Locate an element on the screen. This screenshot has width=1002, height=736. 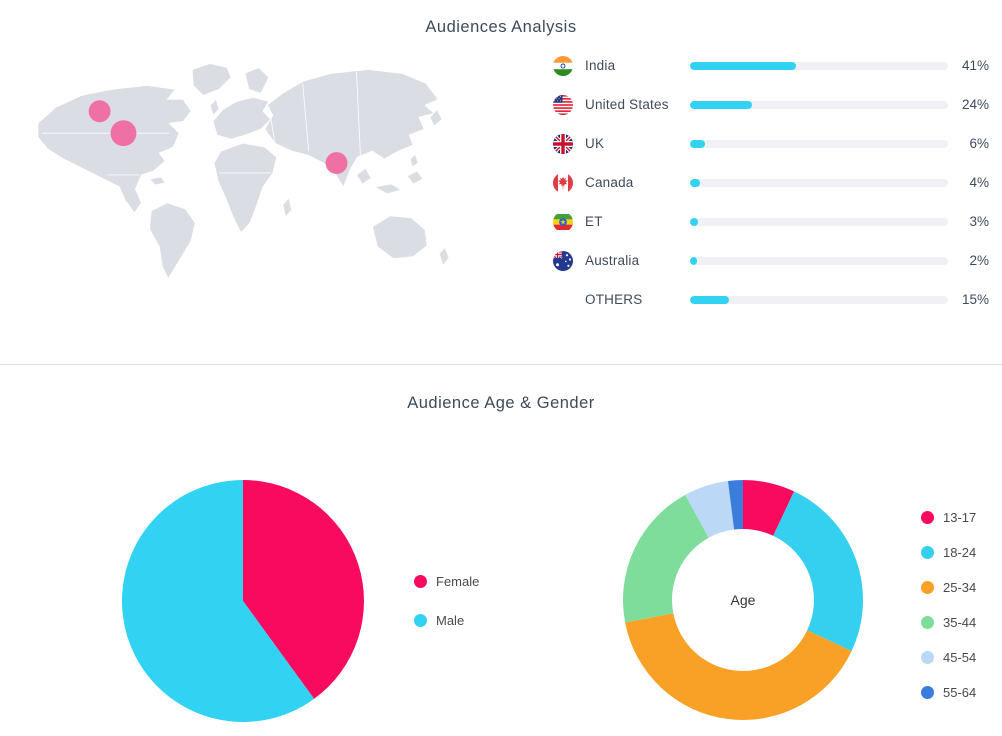
slice-male is located at coordinates (218, 601).